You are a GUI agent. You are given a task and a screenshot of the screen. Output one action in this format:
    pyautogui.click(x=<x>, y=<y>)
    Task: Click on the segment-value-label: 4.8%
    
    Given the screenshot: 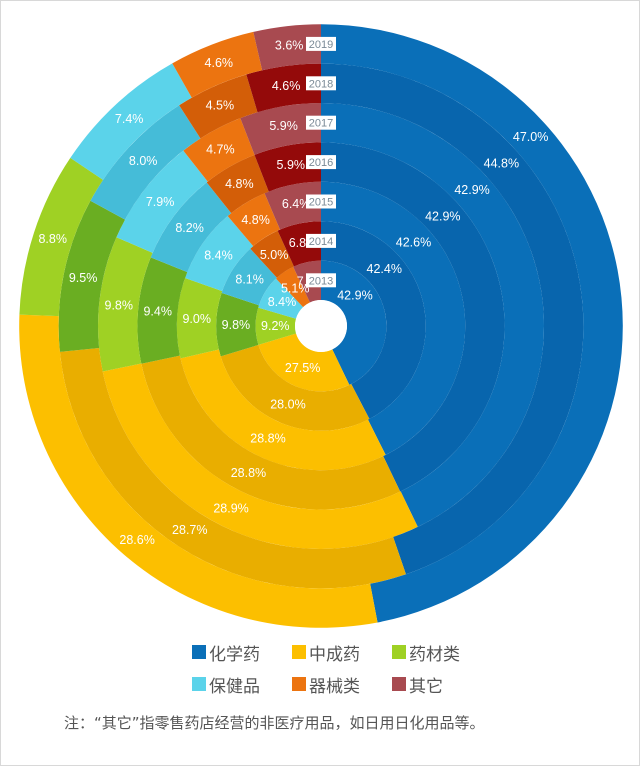 What is the action you would take?
    pyautogui.click(x=255, y=220)
    